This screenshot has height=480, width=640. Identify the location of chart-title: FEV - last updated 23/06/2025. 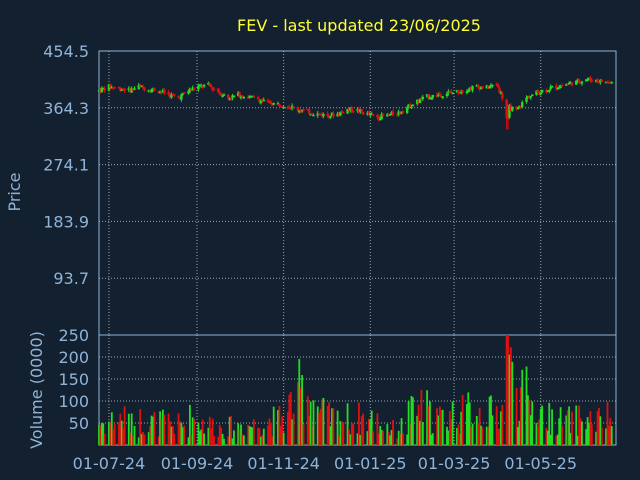
(359, 25).